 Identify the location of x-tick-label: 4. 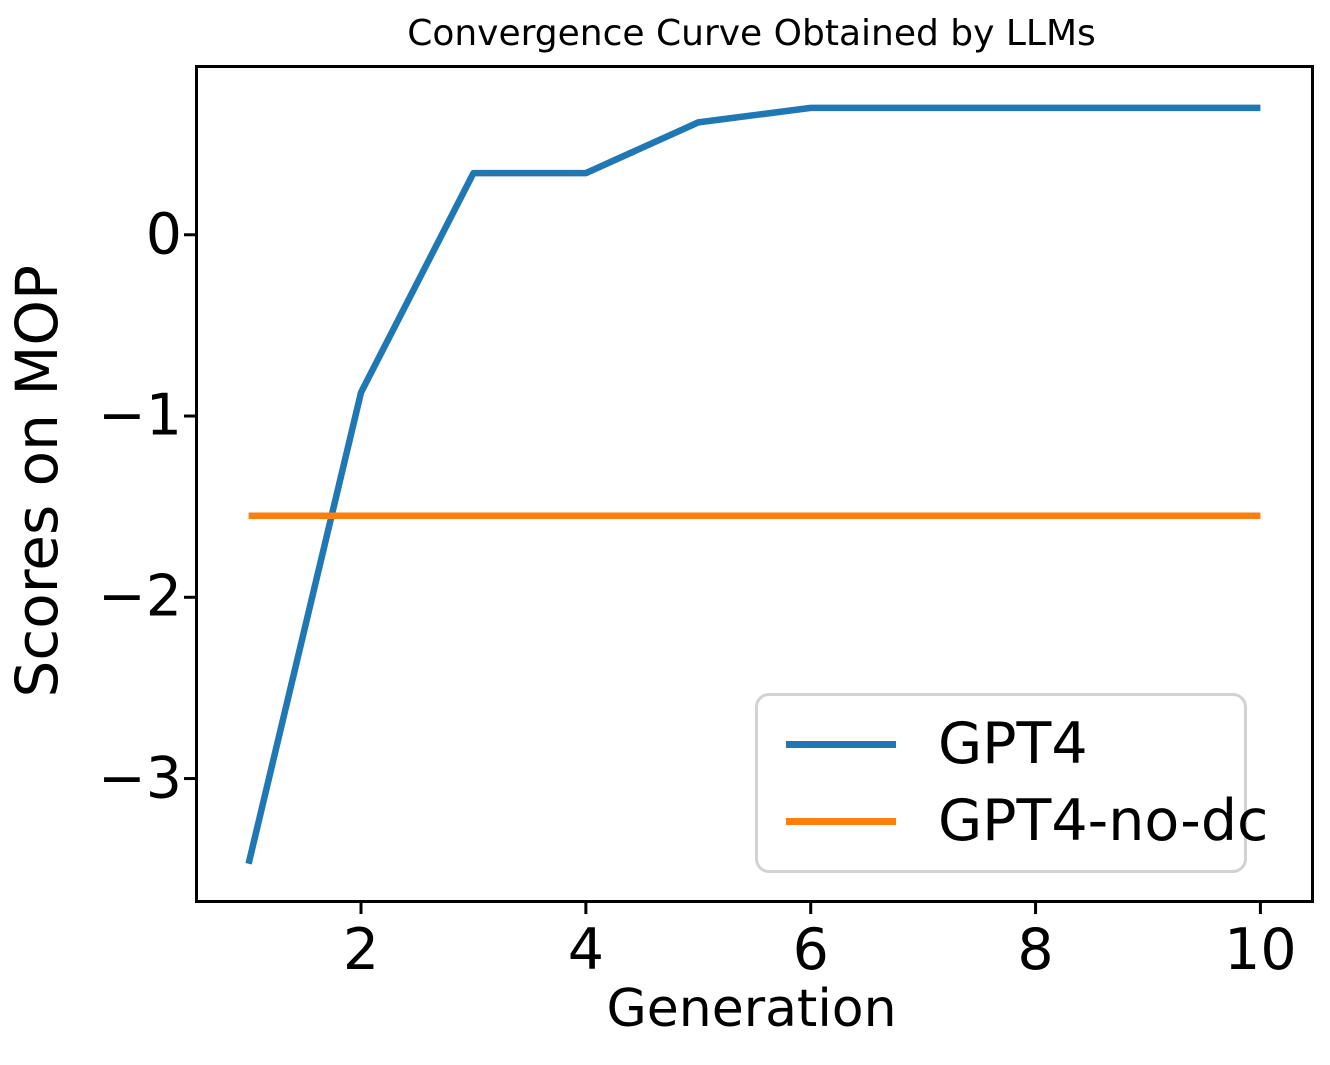
(585, 950).